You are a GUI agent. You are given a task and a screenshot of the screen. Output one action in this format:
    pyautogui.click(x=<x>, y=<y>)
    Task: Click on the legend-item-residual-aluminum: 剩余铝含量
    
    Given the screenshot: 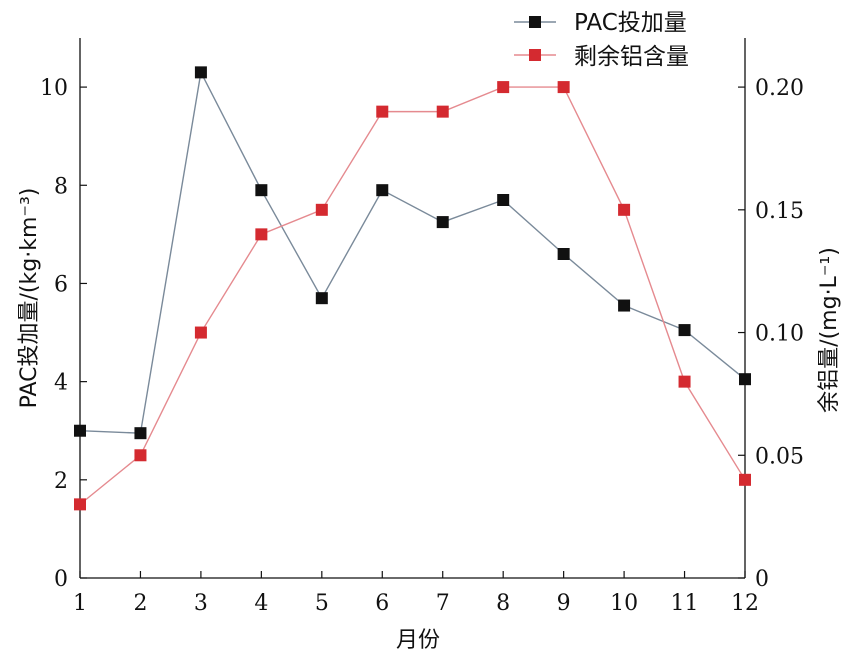 What is the action you would take?
    pyautogui.click(x=601, y=57)
    